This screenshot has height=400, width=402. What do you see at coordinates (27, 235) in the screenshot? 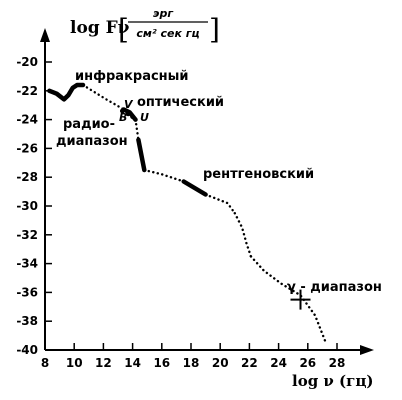
I see `y-tick-label: -32` at bounding box center [27, 235].